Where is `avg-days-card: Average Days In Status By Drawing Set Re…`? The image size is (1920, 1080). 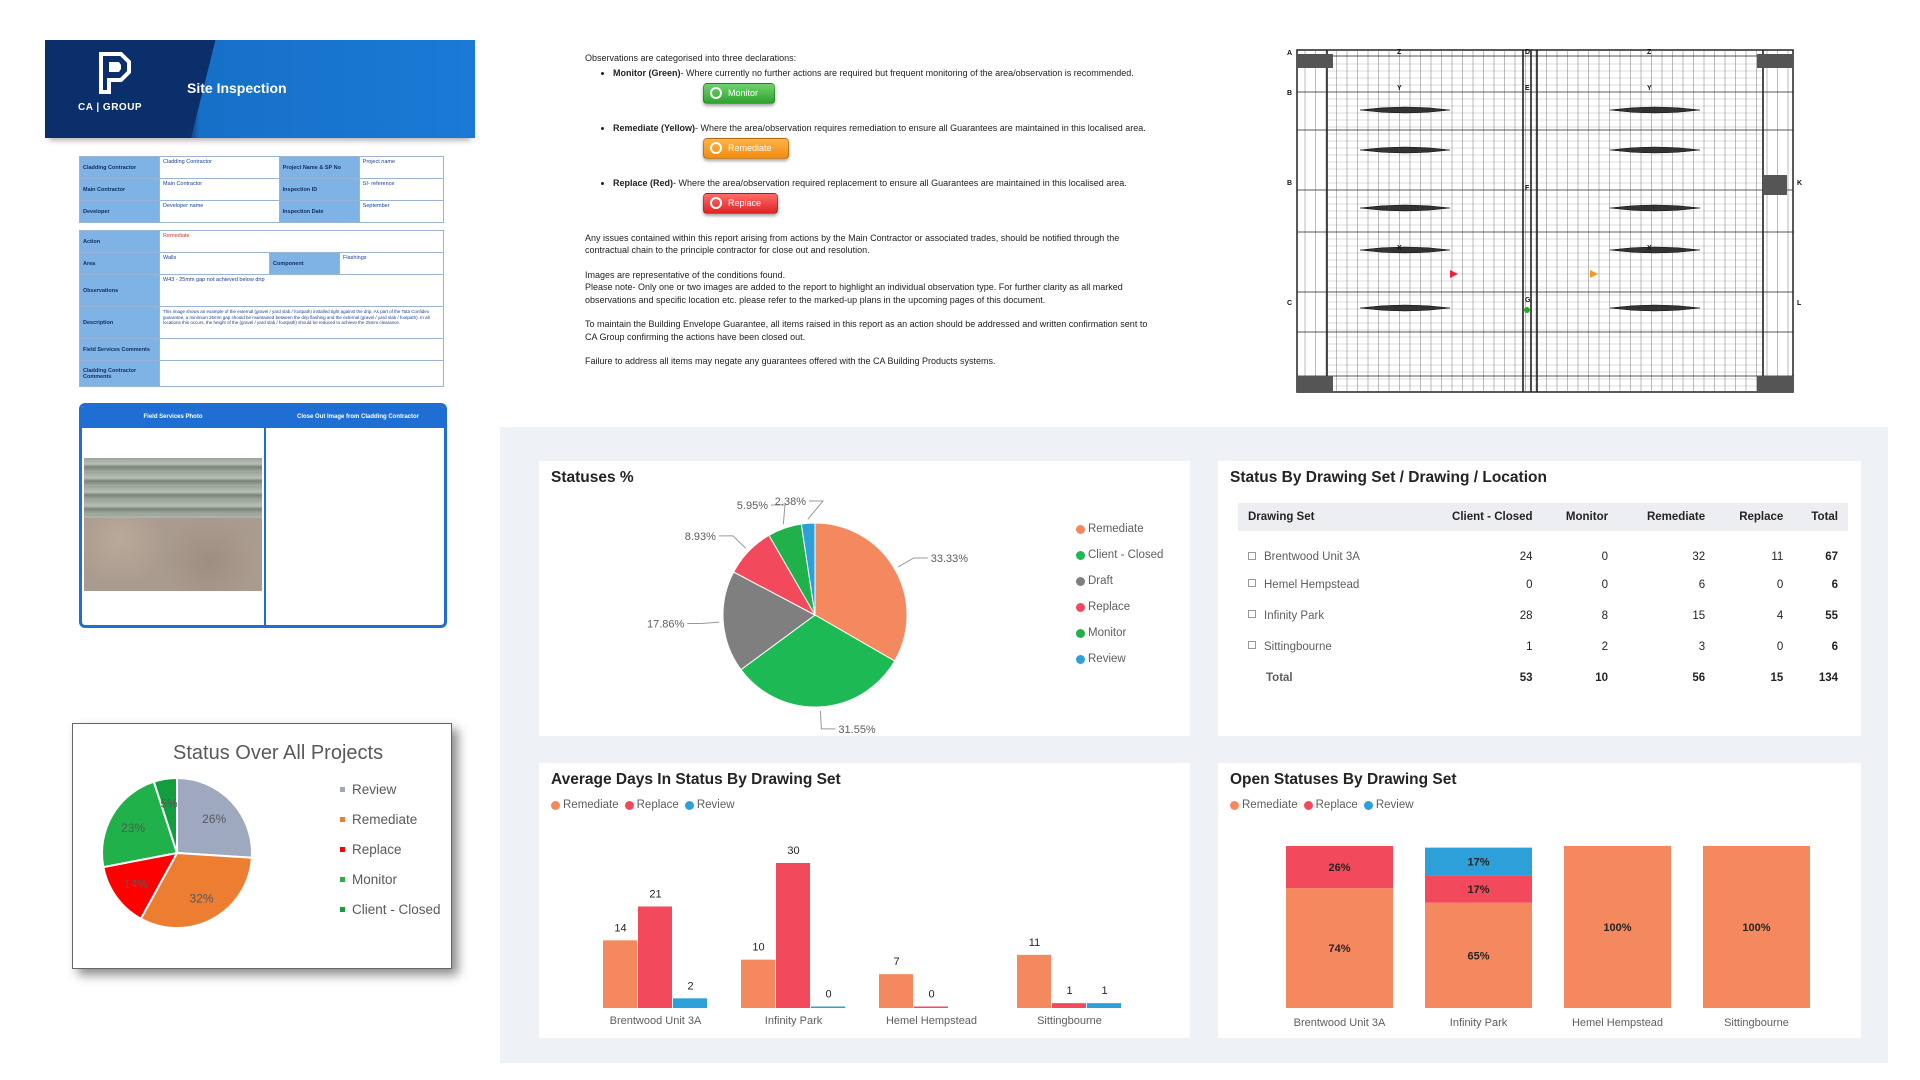 avg-days-card: Average Days In Status By Drawing Set Re… is located at coordinates (864, 900).